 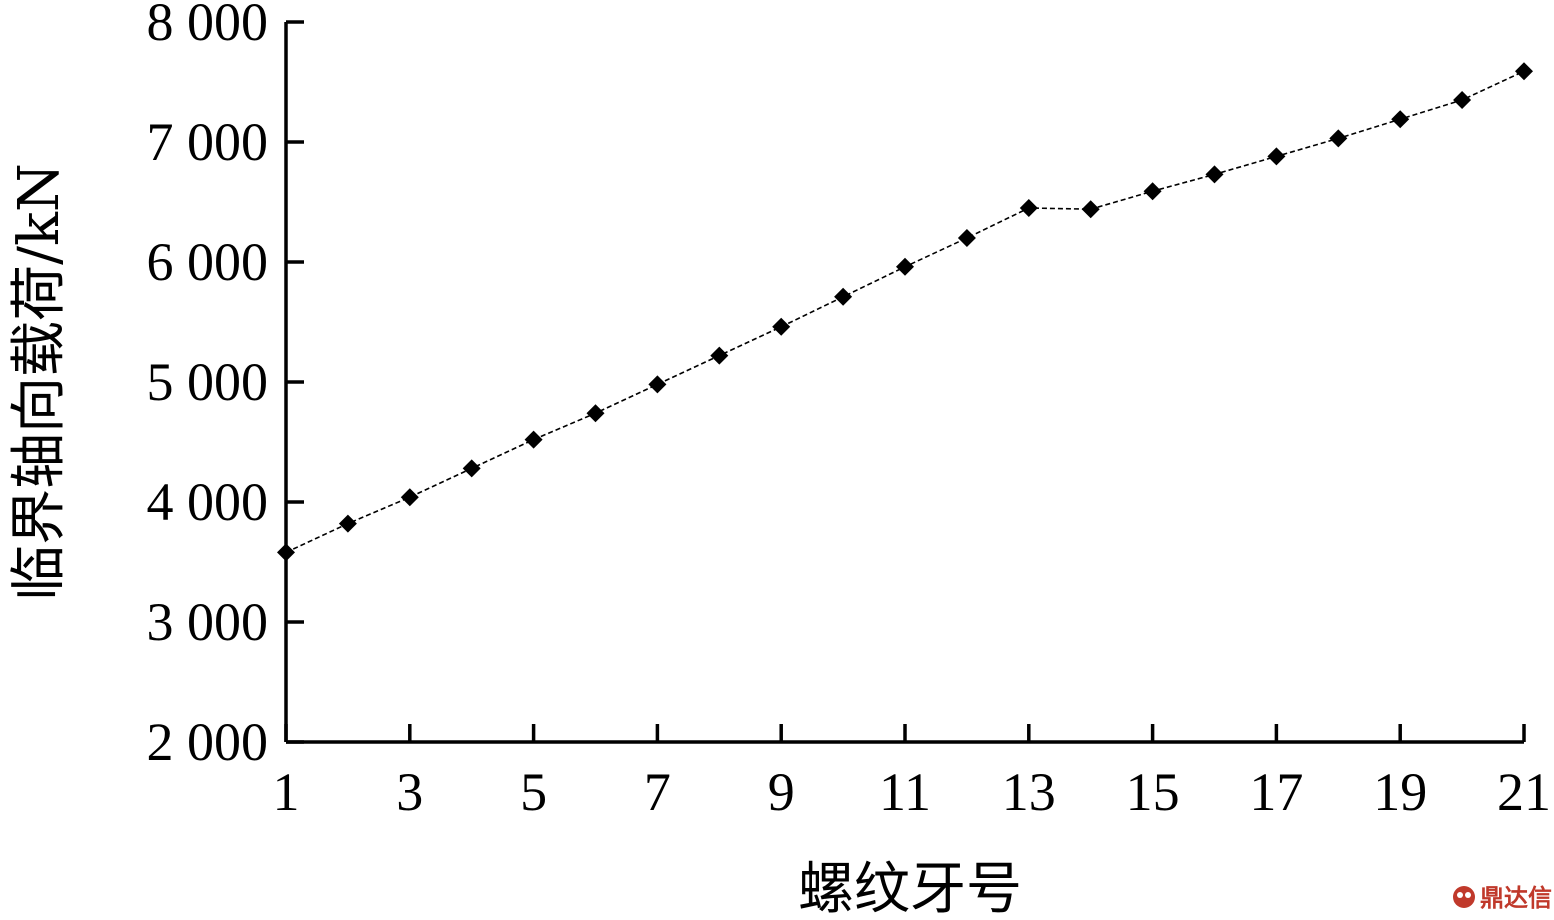 I want to click on dingdaxin-logo-icon, so click(x=1464, y=897).